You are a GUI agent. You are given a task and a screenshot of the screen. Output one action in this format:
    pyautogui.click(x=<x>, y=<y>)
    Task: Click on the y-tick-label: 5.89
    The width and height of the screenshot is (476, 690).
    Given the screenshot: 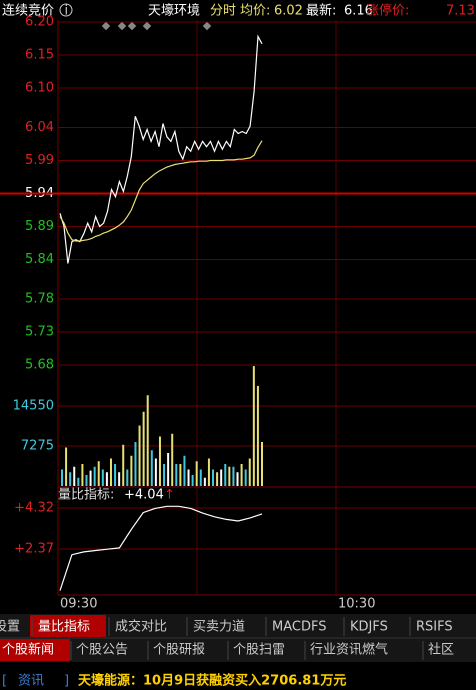 What is the action you would take?
    pyautogui.click(x=39, y=226)
    